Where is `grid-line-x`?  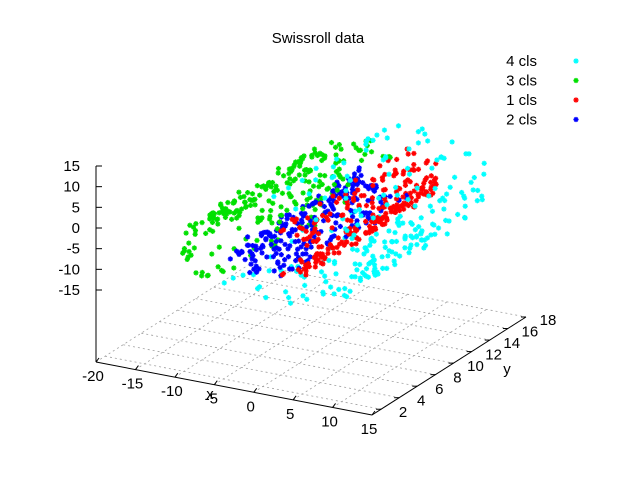 grid-line-x is located at coordinates (370, 351).